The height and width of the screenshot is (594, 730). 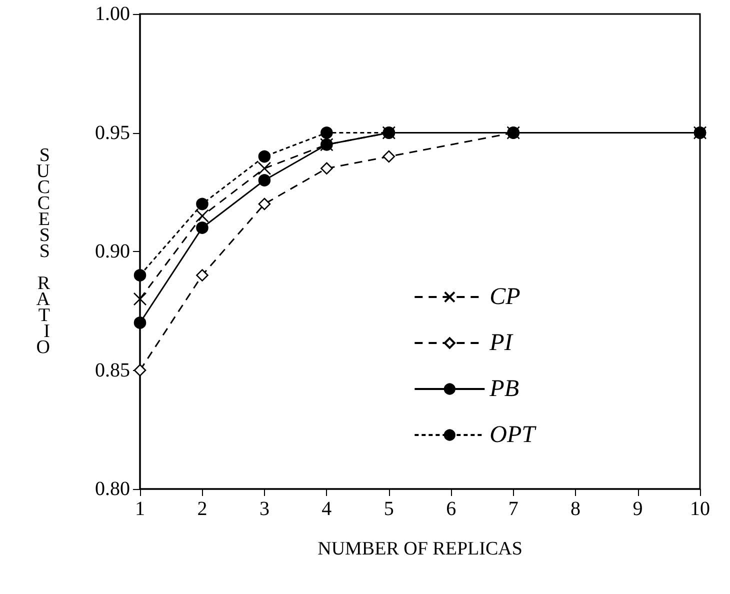 I want to click on x-axis-title: NUMBER OF REPLICAS, so click(x=420, y=549).